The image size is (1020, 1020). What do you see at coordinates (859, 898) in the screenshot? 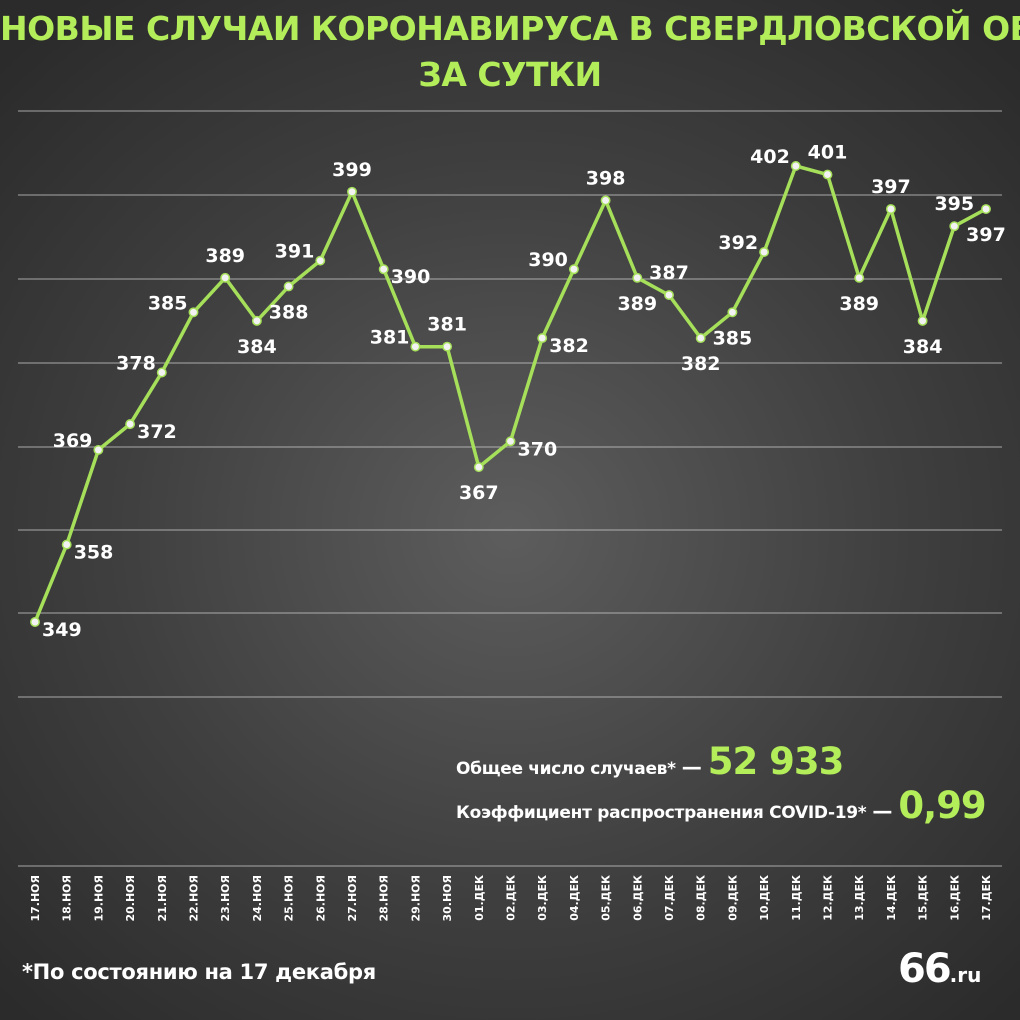
I see `x-tick-label: 13.ДЕК` at bounding box center [859, 898].